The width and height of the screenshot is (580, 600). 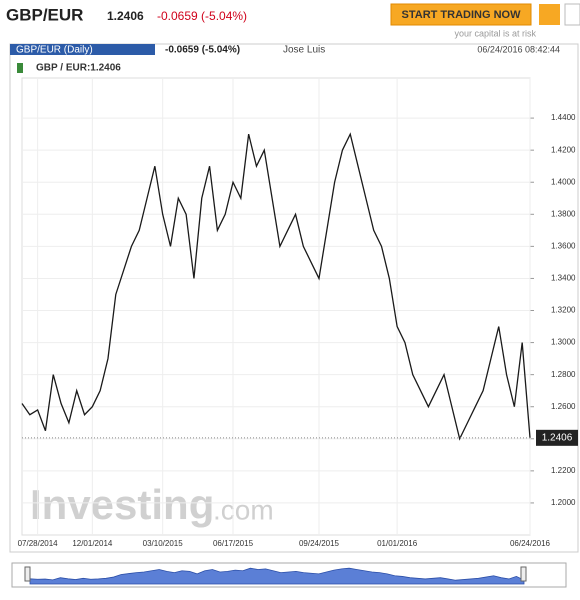 I want to click on x-tick-label: 12/01/2014, so click(x=92, y=543).